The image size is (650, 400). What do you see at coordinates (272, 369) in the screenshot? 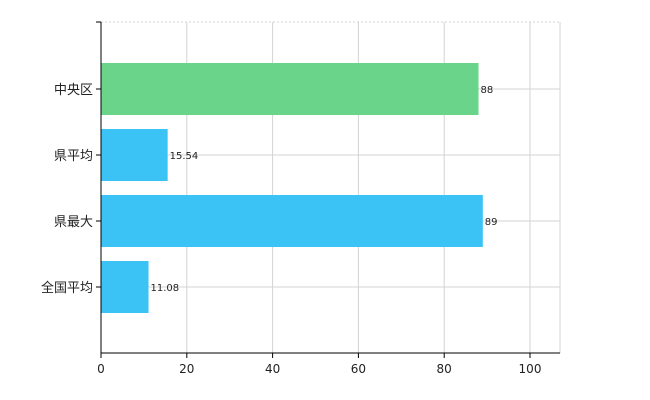
I see `x-tick-label-2: 40` at bounding box center [272, 369].